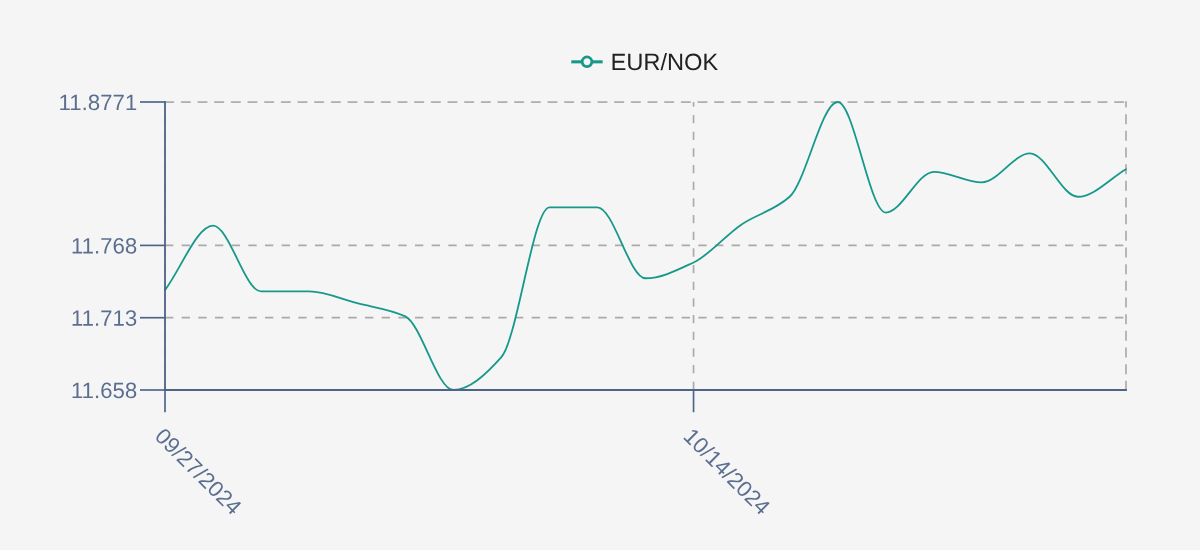  I want to click on legend-label: EUR/NOK, so click(665, 61).